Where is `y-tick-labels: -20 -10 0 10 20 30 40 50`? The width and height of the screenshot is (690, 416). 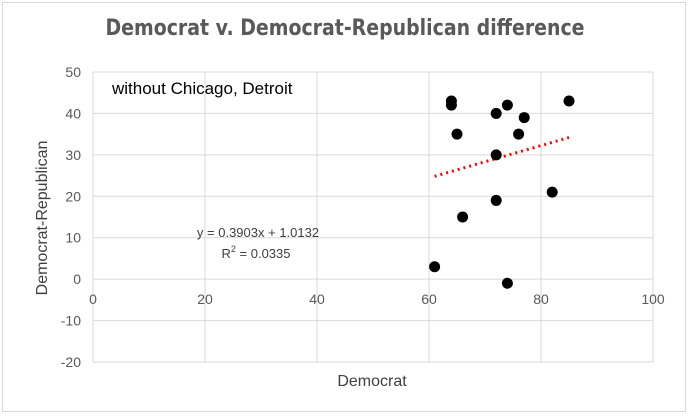 y-tick-labels: -20 -10 0 10 20 30 40 50 is located at coordinates (71, 217).